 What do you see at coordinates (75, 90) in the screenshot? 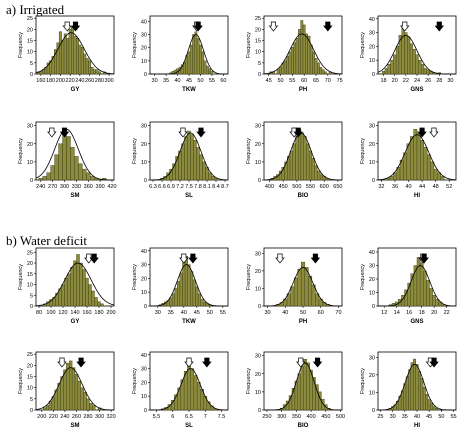
I see `x-axis-label: GY` at bounding box center [75, 90].